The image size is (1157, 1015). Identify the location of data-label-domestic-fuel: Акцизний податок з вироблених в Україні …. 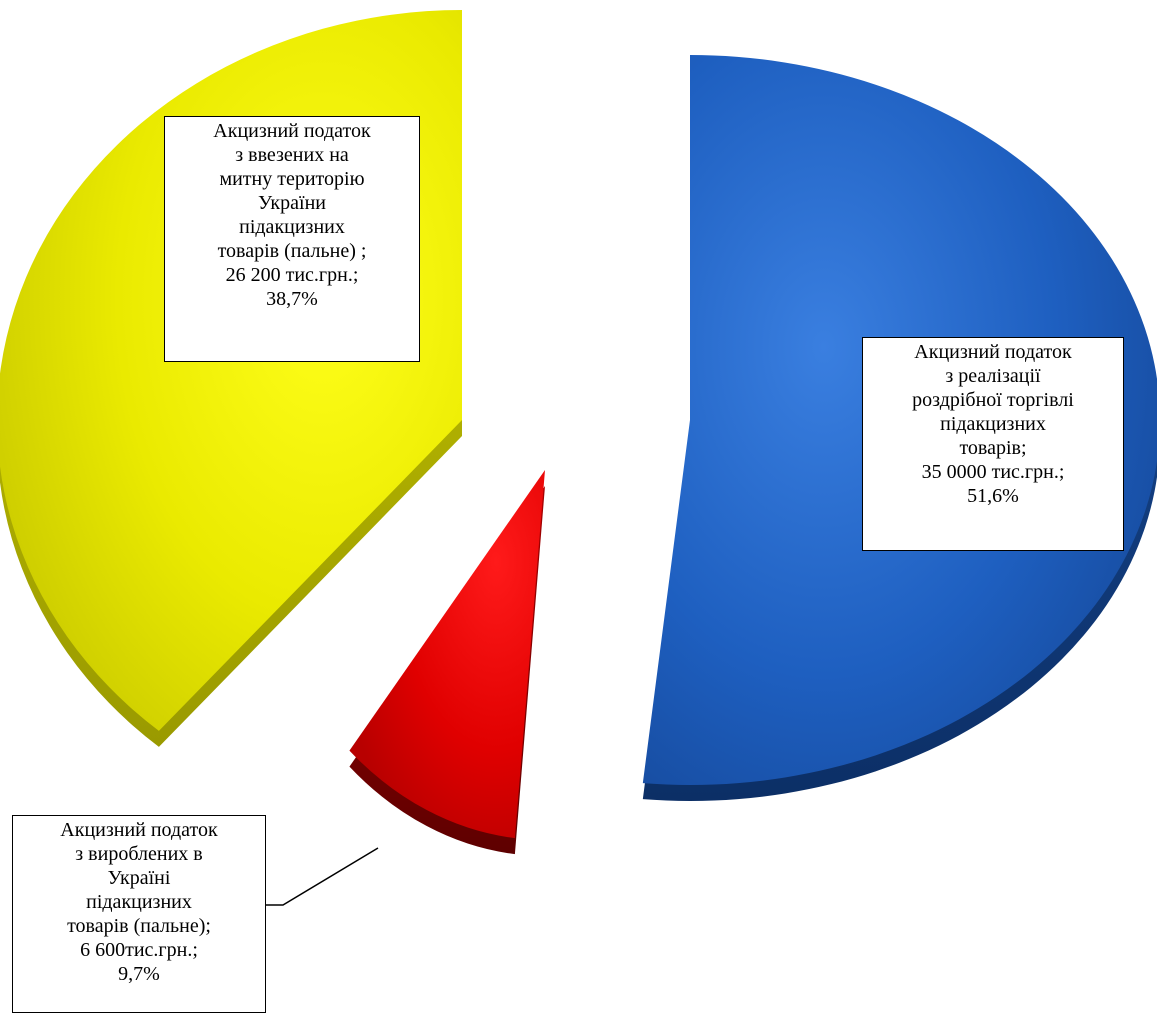
(139, 914).